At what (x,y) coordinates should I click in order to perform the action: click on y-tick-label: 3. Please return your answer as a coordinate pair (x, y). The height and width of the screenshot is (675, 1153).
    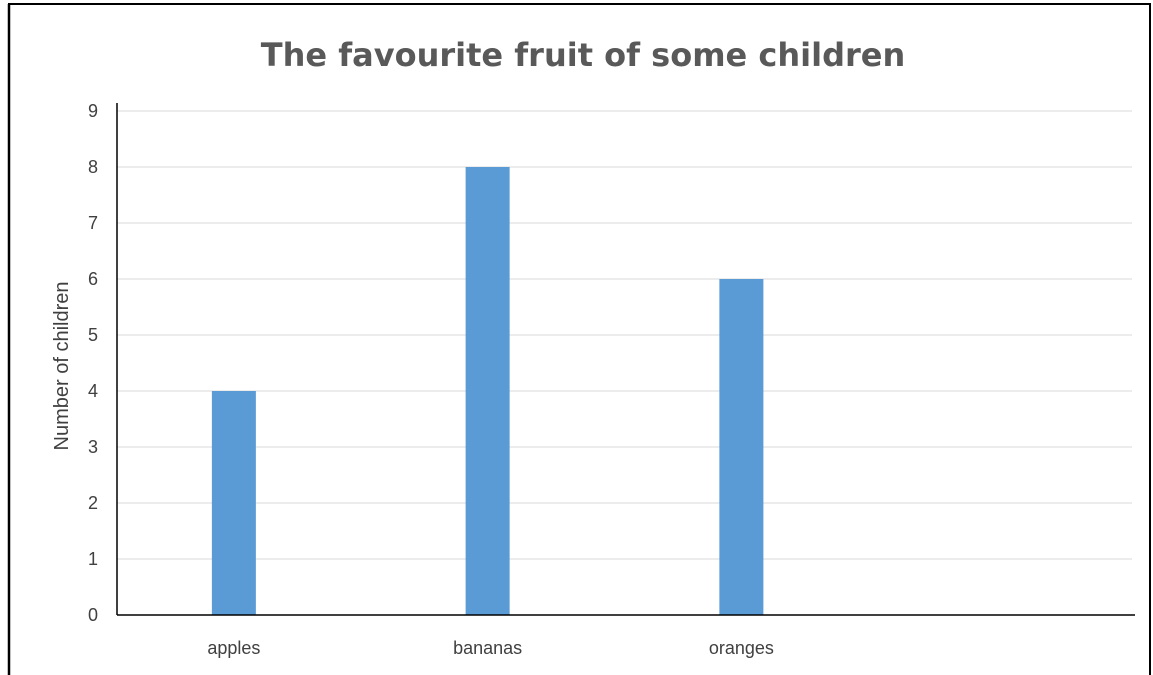
    Looking at the image, I should click on (93, 447).